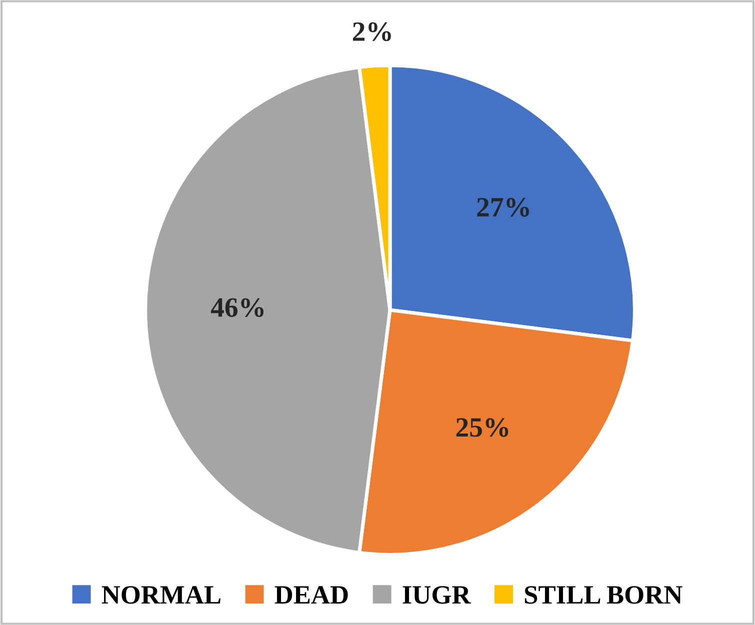 The width and height of the screenshot is (755, 625). What do you see at coordinates (482, 427) in the screenshot?
I see `data-label: 25%` at bounding box center [482, 427].